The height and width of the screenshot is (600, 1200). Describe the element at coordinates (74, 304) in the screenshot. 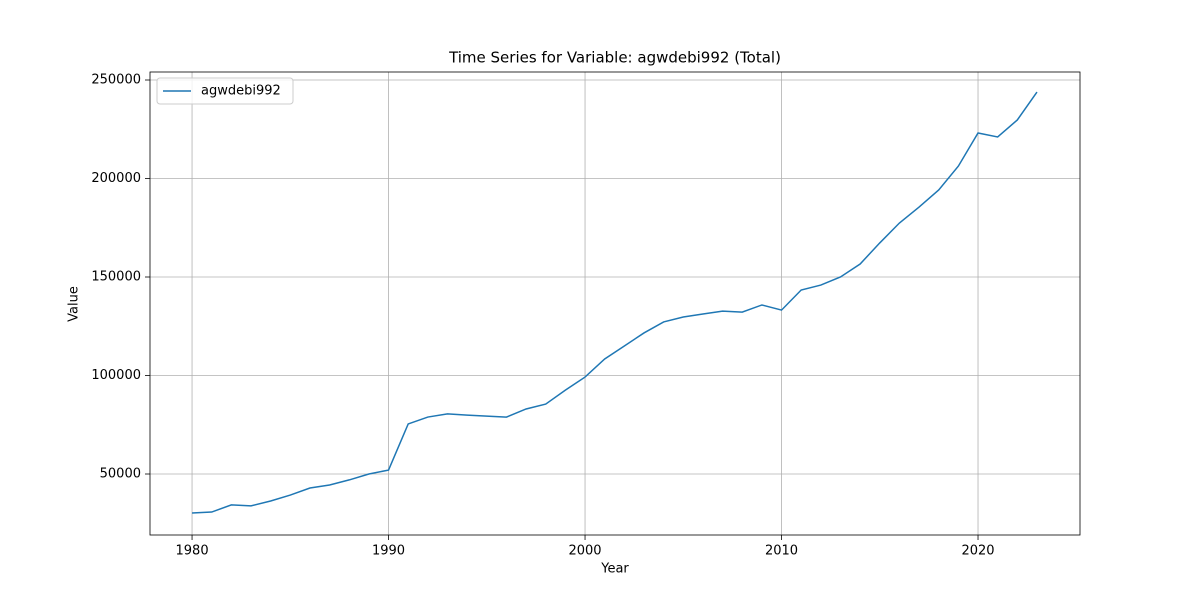

I see `y-axis-label: Value` at that location.